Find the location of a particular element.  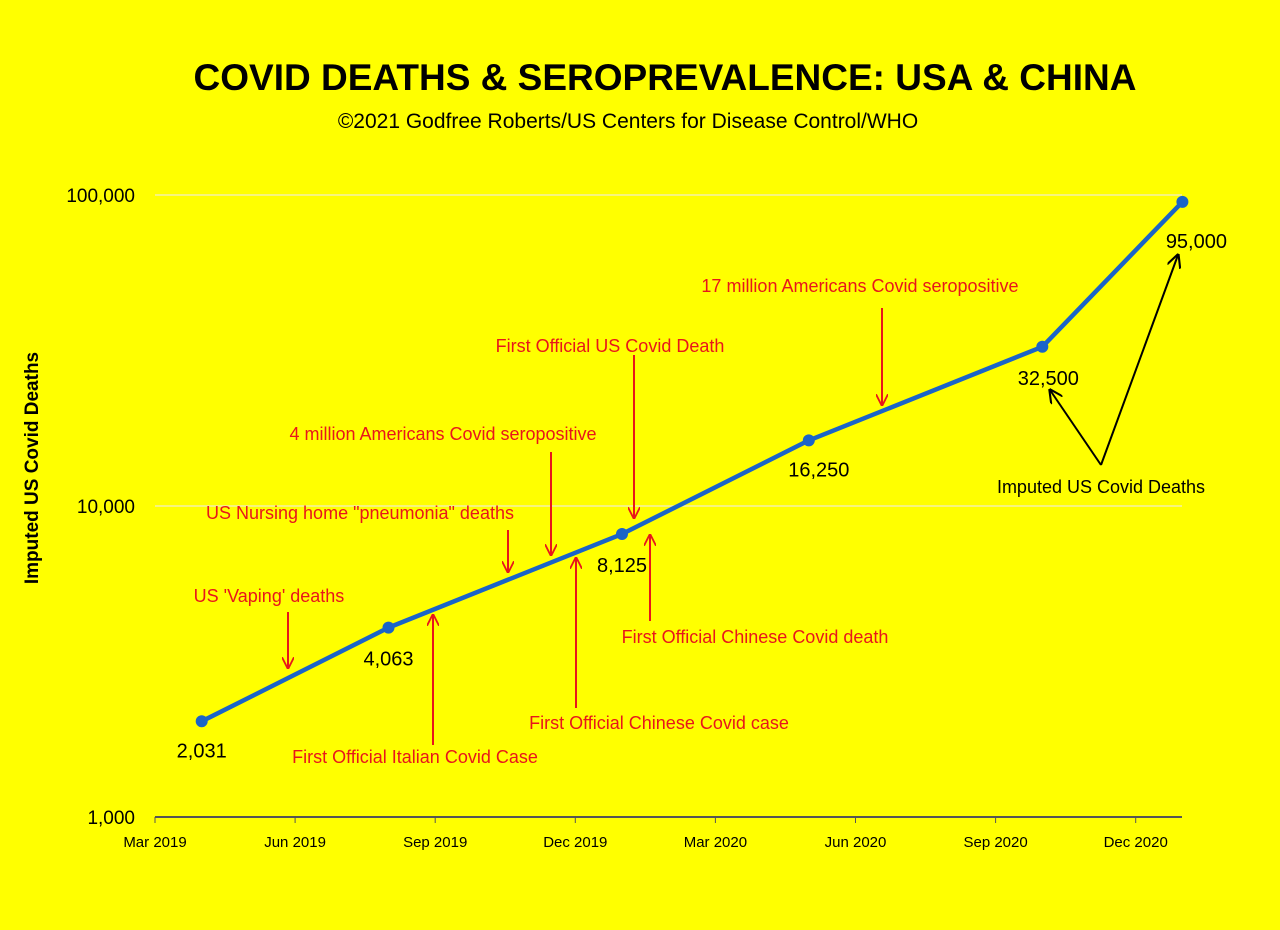

annotation-label: Imputed US Covid Deaths is located at coordinates (1101, 487).